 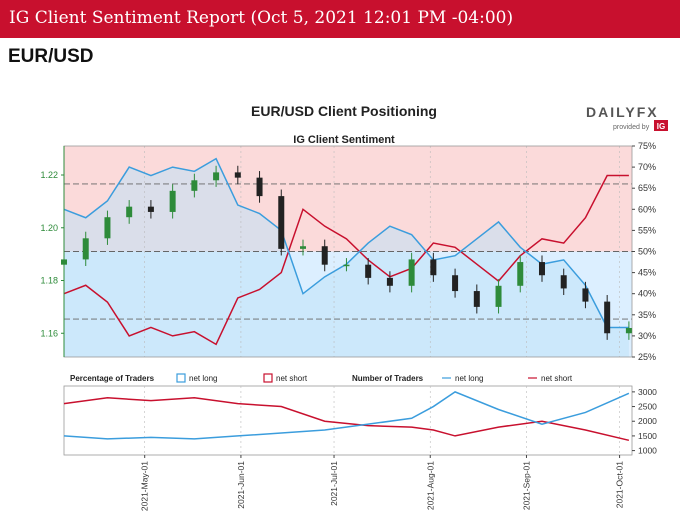 What do you see at coordinates (647, 336) in the screenshot?
I see `right-tick-label-1: 30%` at bounding box center [647, 336].